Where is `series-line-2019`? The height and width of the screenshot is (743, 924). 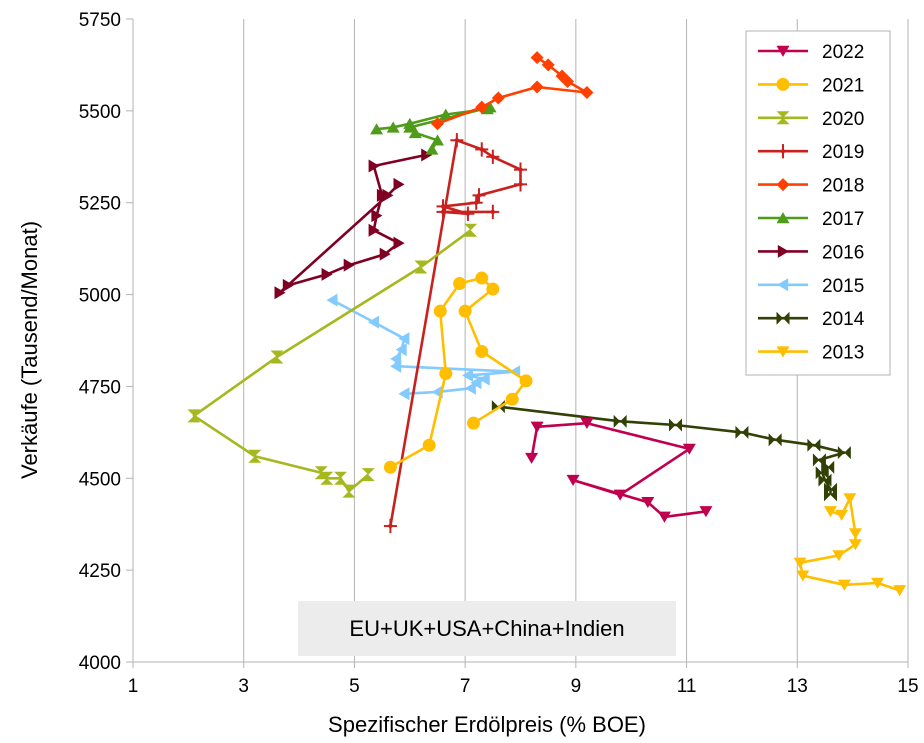 series-line-2019 is located at coordinates (455, 333).